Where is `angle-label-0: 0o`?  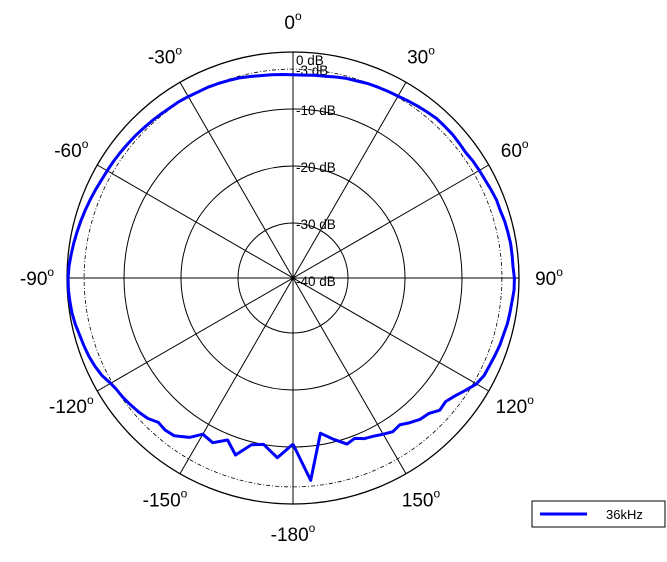
angle-label-0: 0o is located at coordinates (293, 21).